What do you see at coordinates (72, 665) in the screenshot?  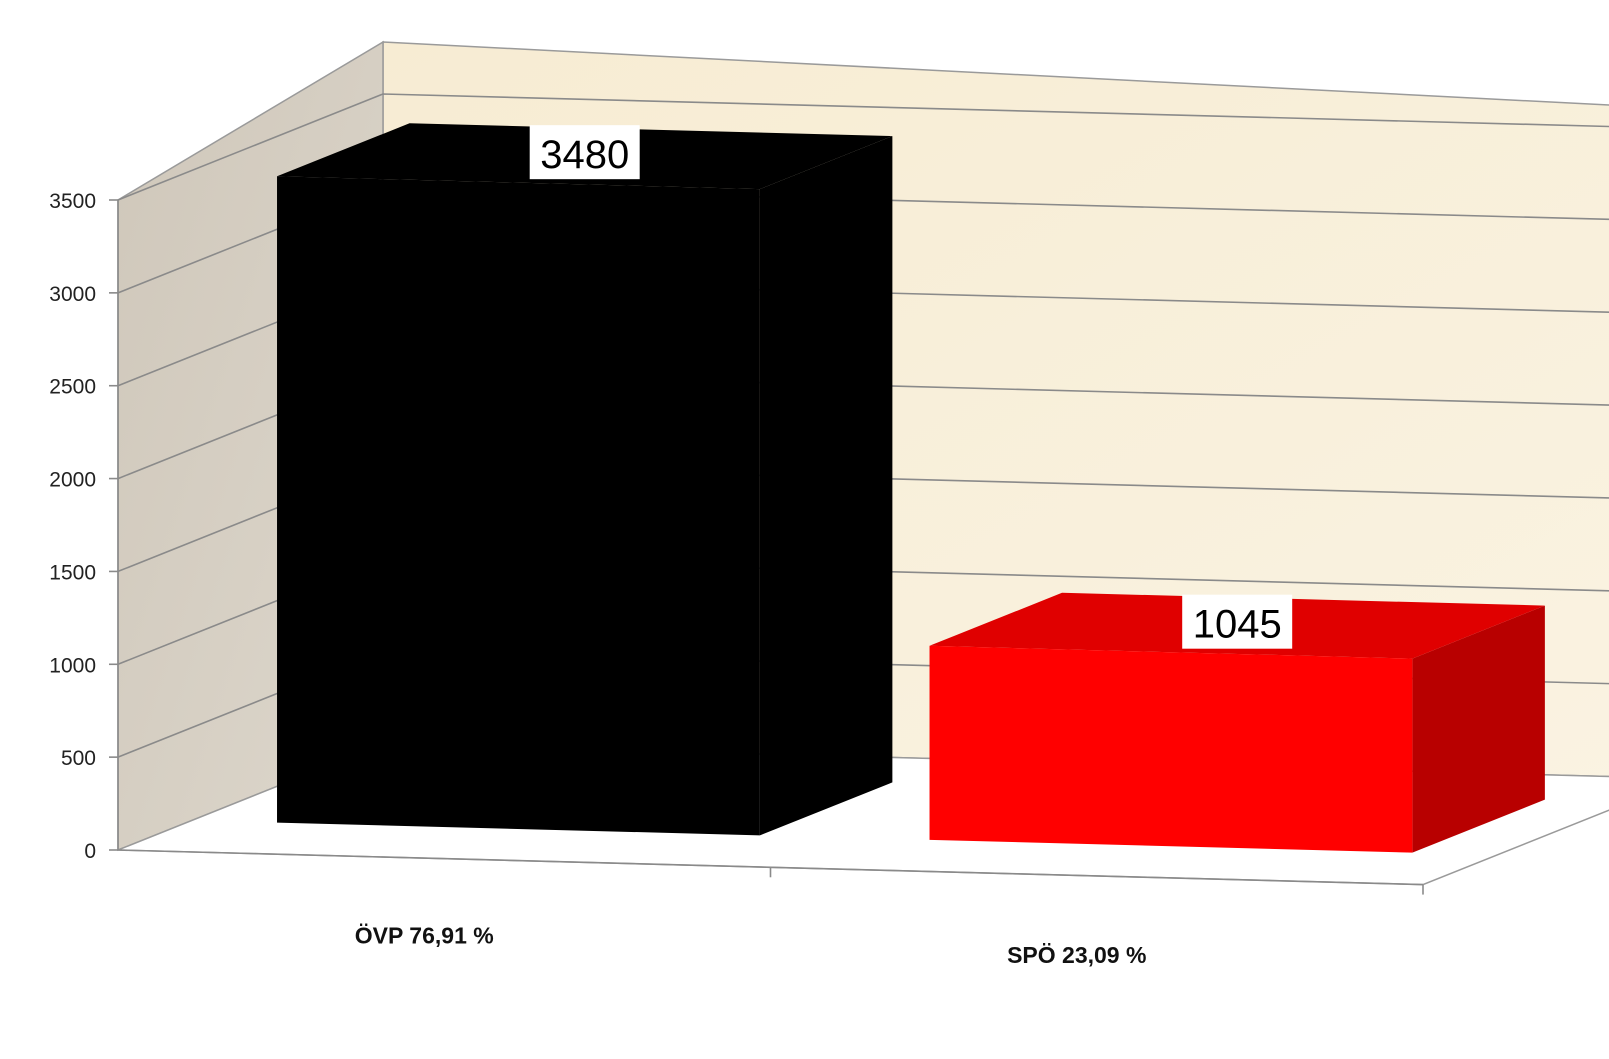 I see `y-tick-label: 1000` at bounding box center [72, 665].